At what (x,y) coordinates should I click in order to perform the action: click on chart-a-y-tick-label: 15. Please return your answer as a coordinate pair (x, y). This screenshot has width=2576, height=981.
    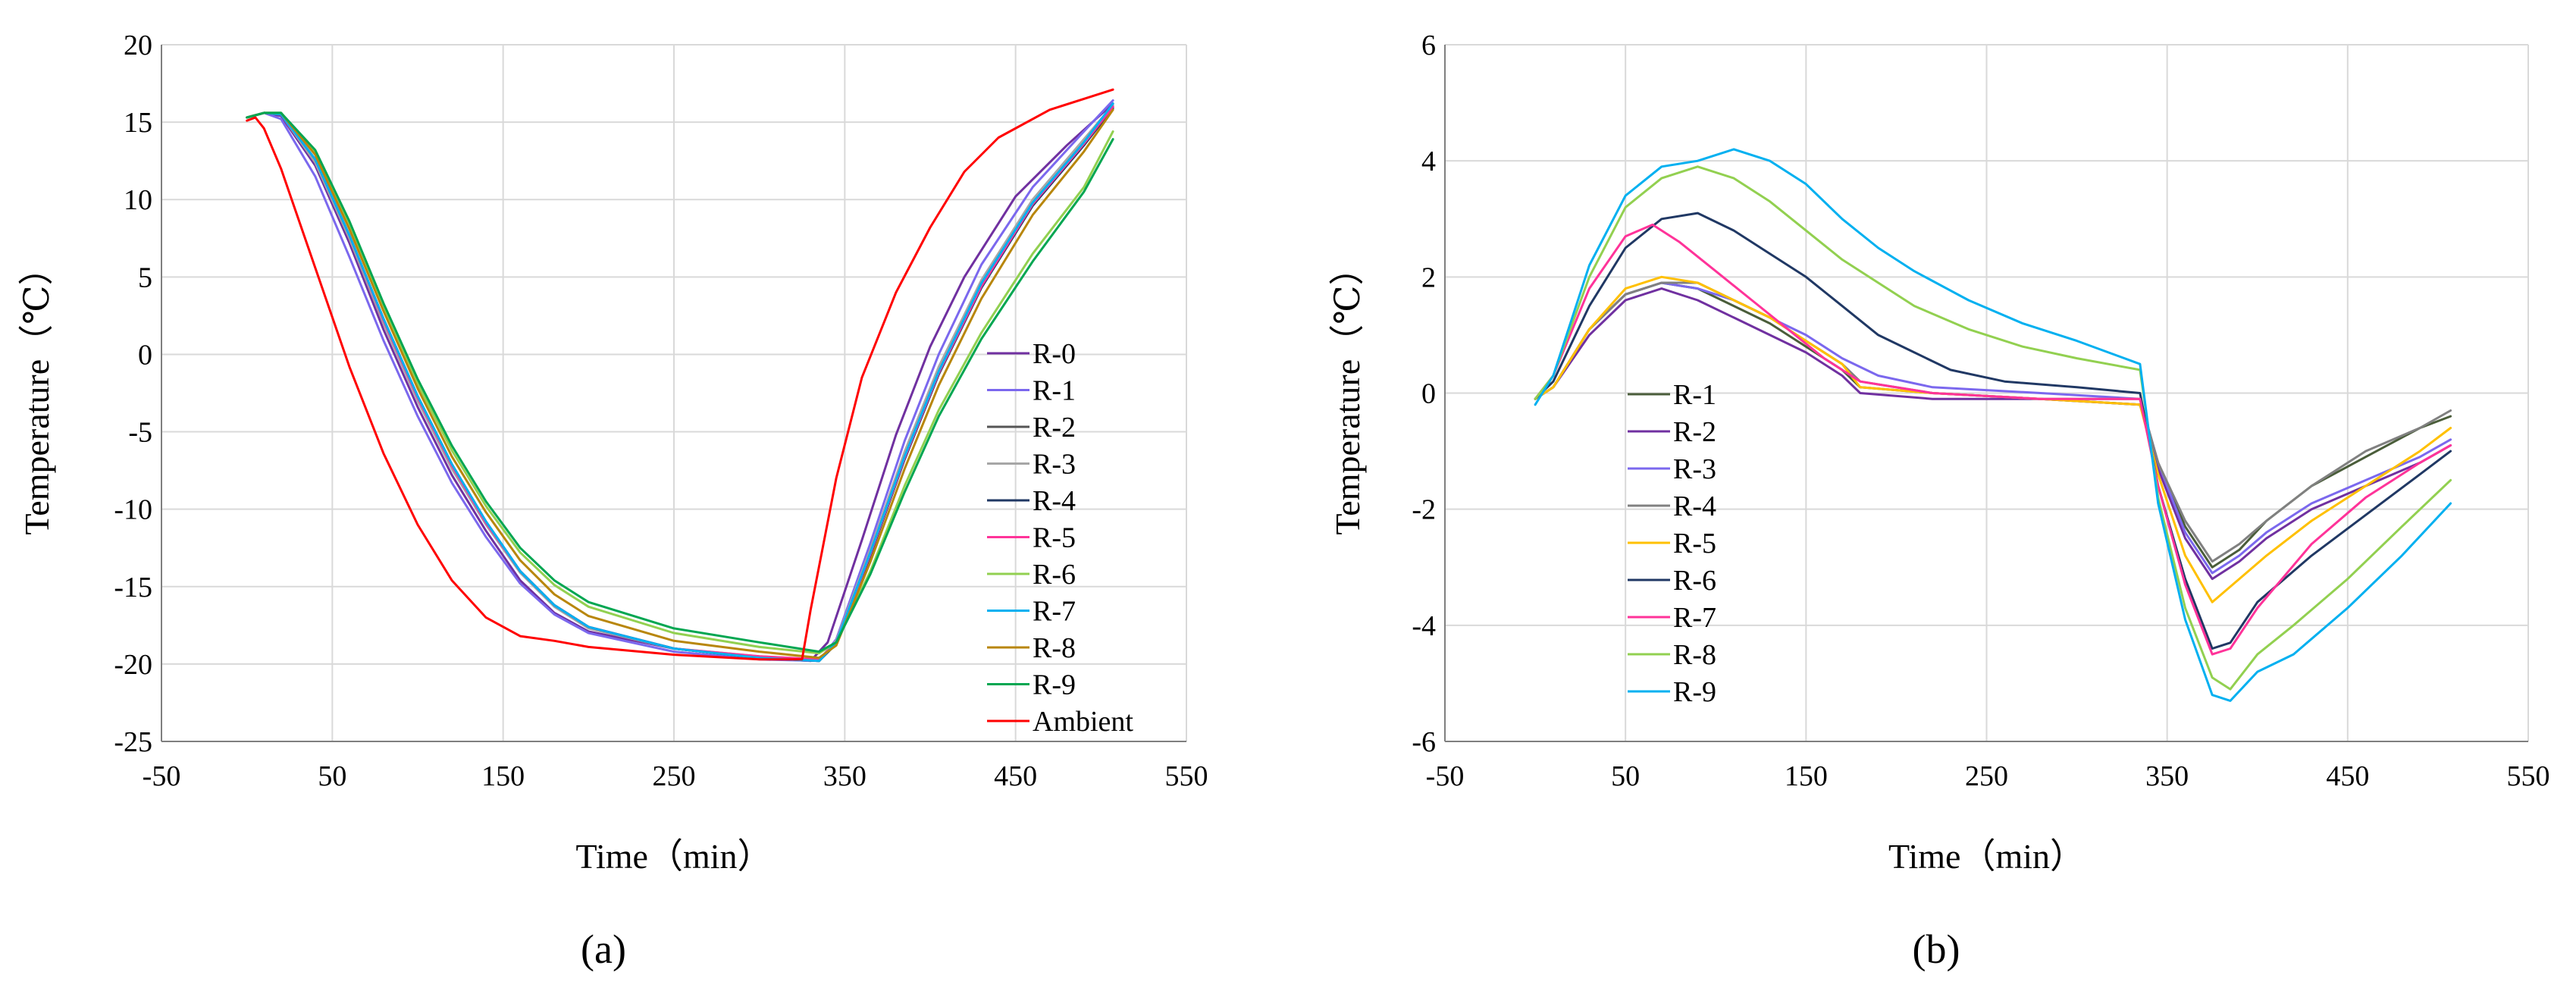
    Looking at the image, I should click on (138, 123).